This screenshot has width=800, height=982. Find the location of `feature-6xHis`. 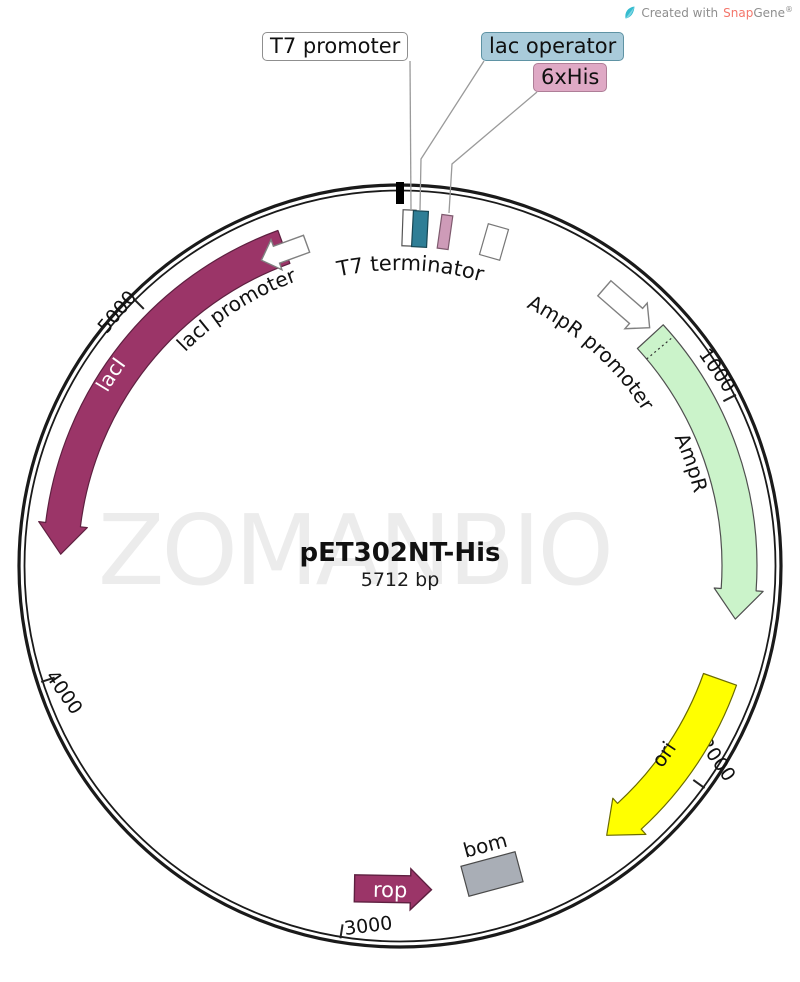

feature-6xHis is located at coordinates (445, 232).